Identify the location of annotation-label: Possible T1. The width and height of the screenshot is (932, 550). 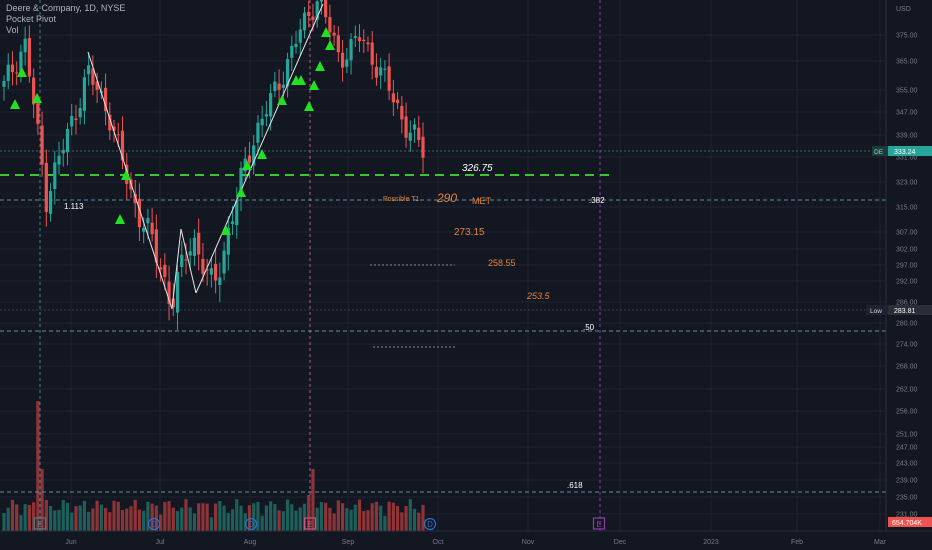
(401, 199).